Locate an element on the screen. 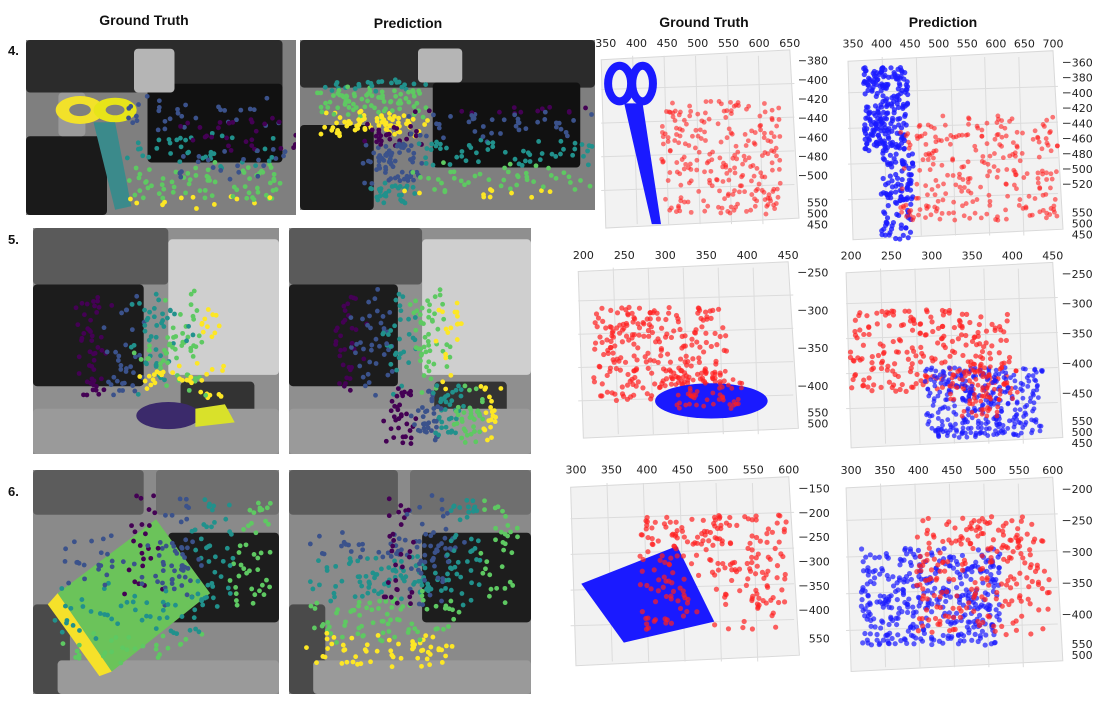 The width and height of the screenshot is (1098, 703). depth-image-r4-ground-truth is located at coordinates (161, 127).